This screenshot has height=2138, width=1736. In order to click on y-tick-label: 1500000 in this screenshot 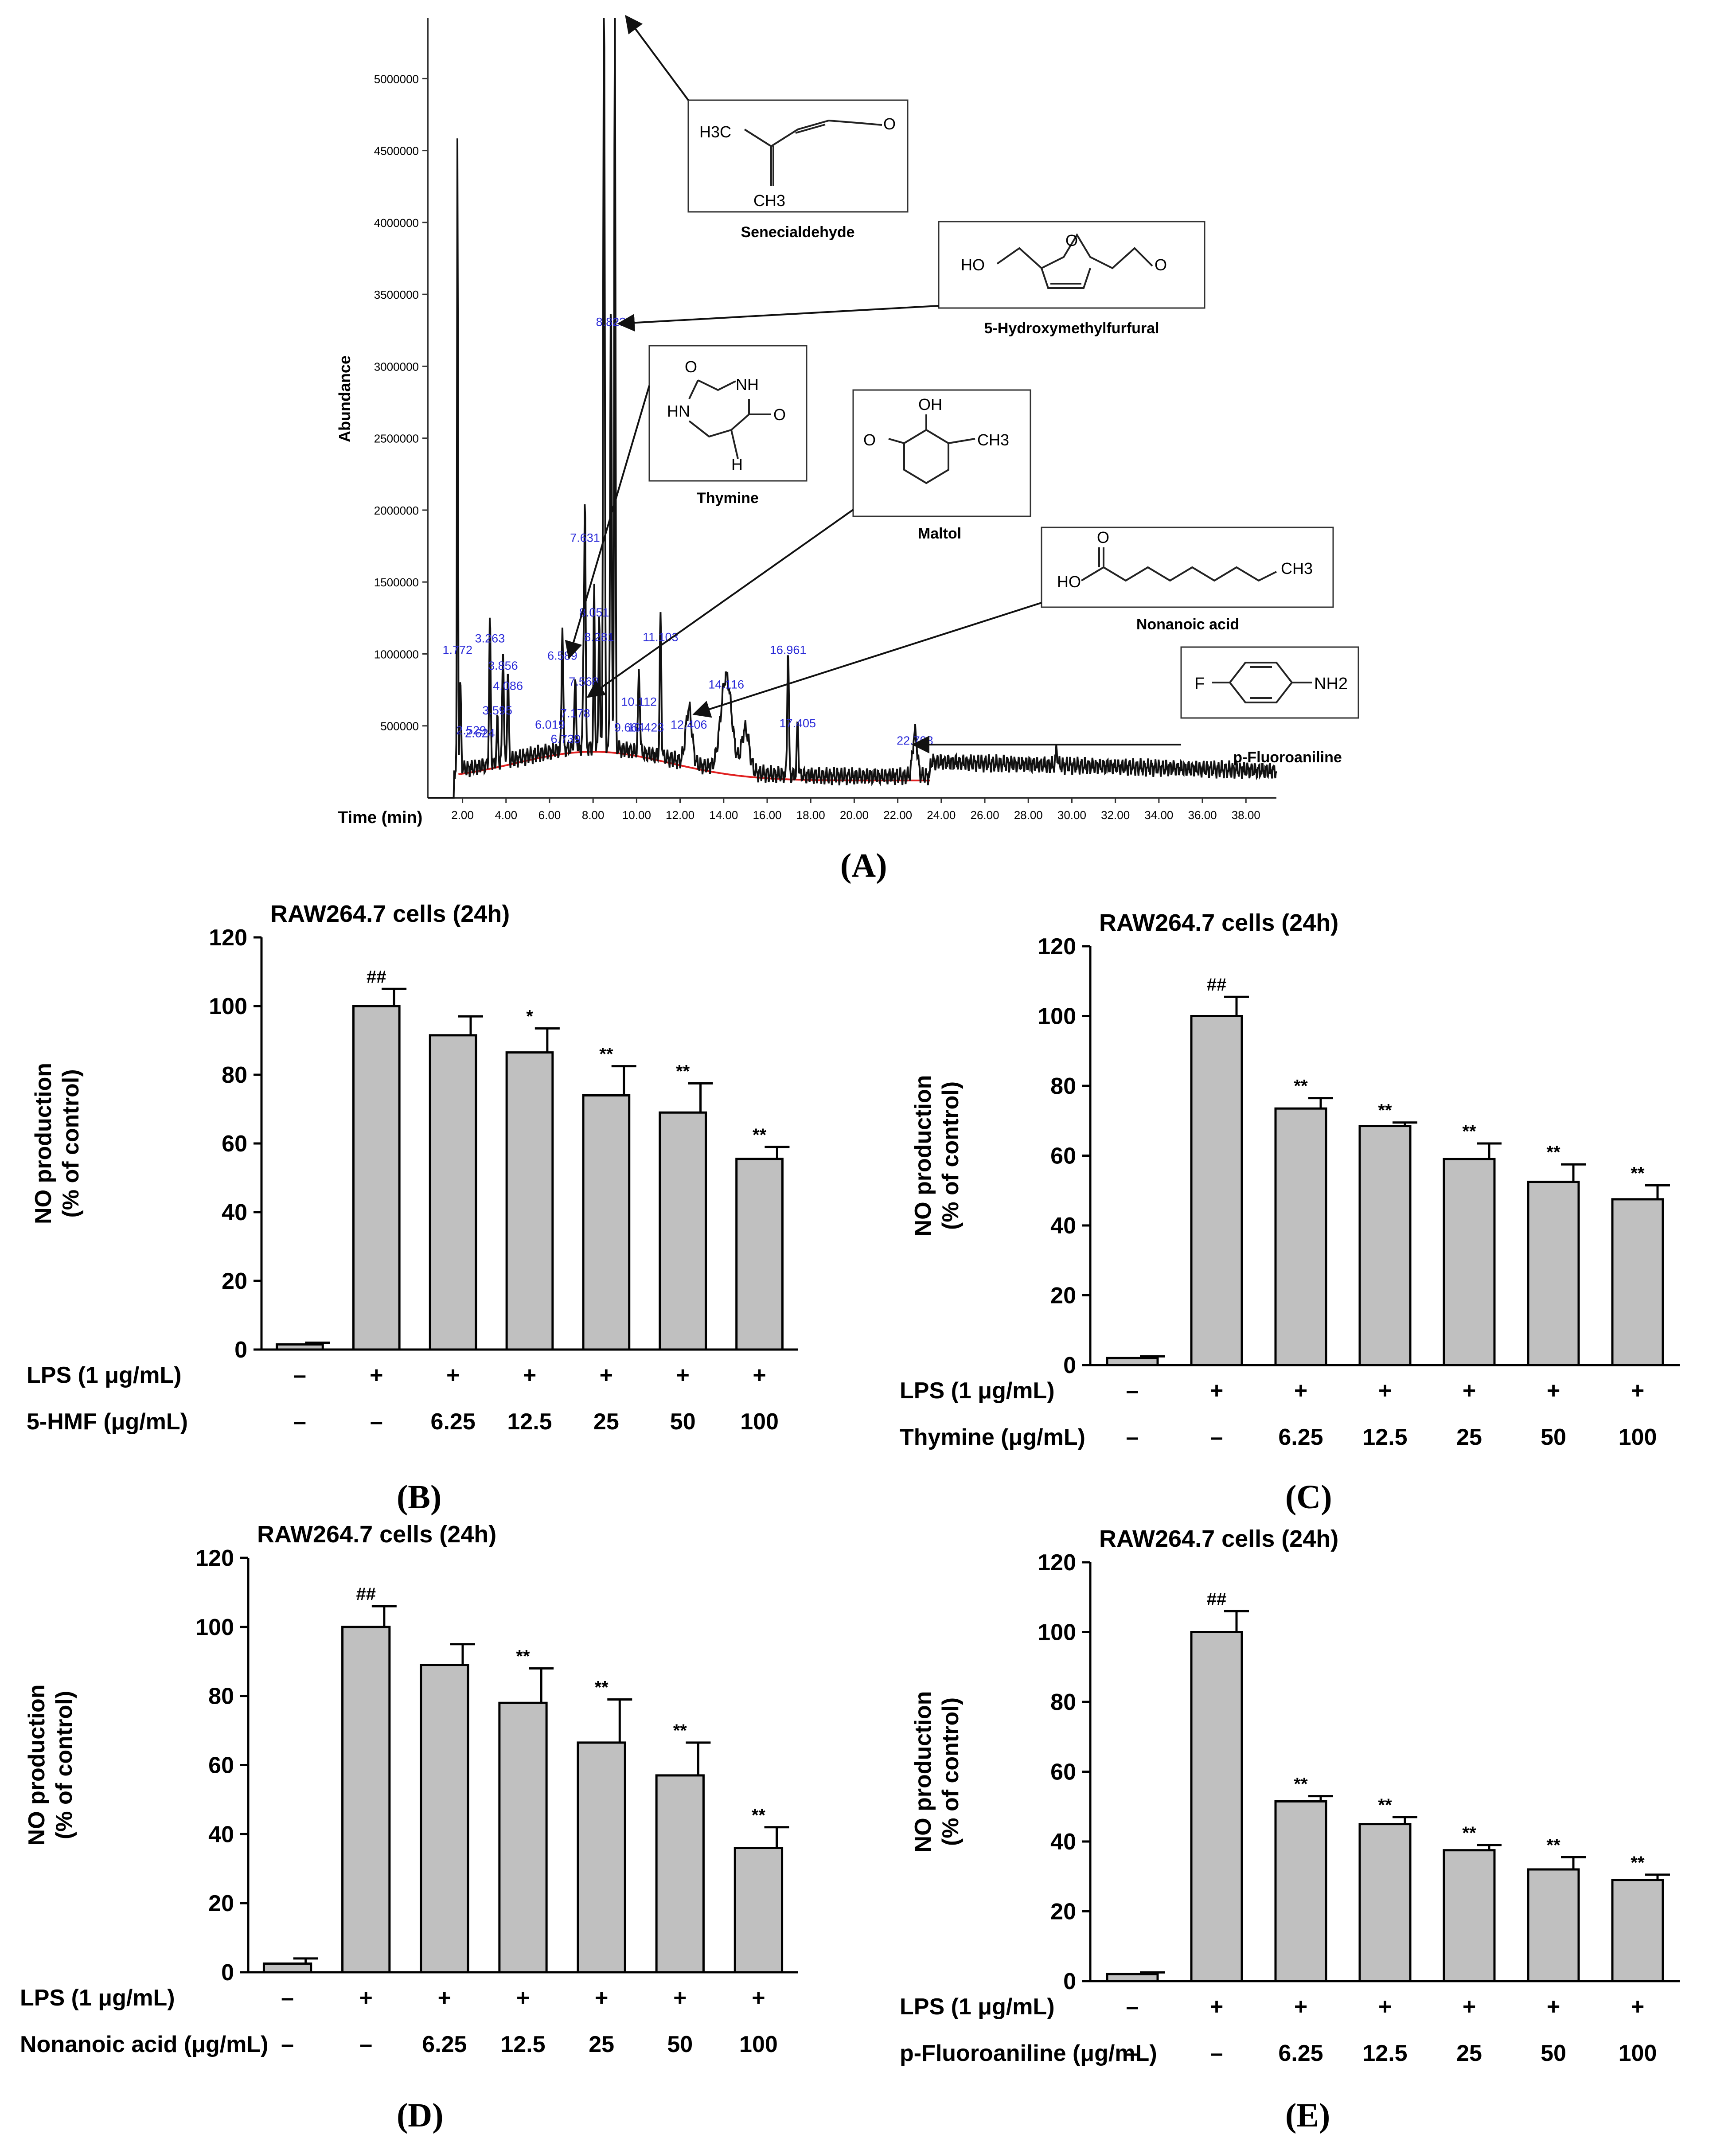, I will do `click(396, 582)`.